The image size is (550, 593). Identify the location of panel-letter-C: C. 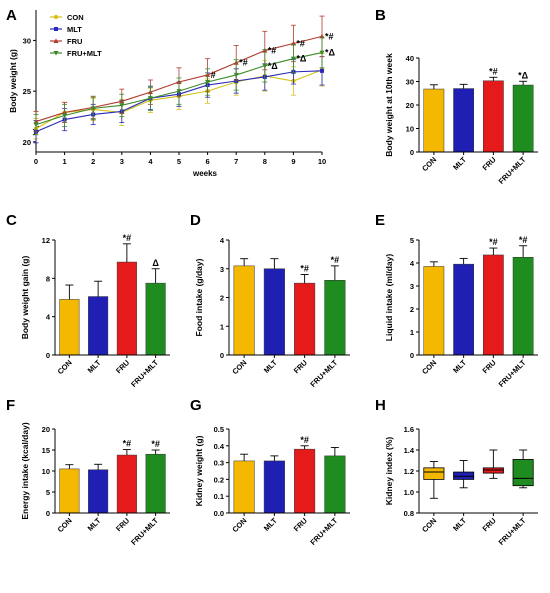
(11, 220).